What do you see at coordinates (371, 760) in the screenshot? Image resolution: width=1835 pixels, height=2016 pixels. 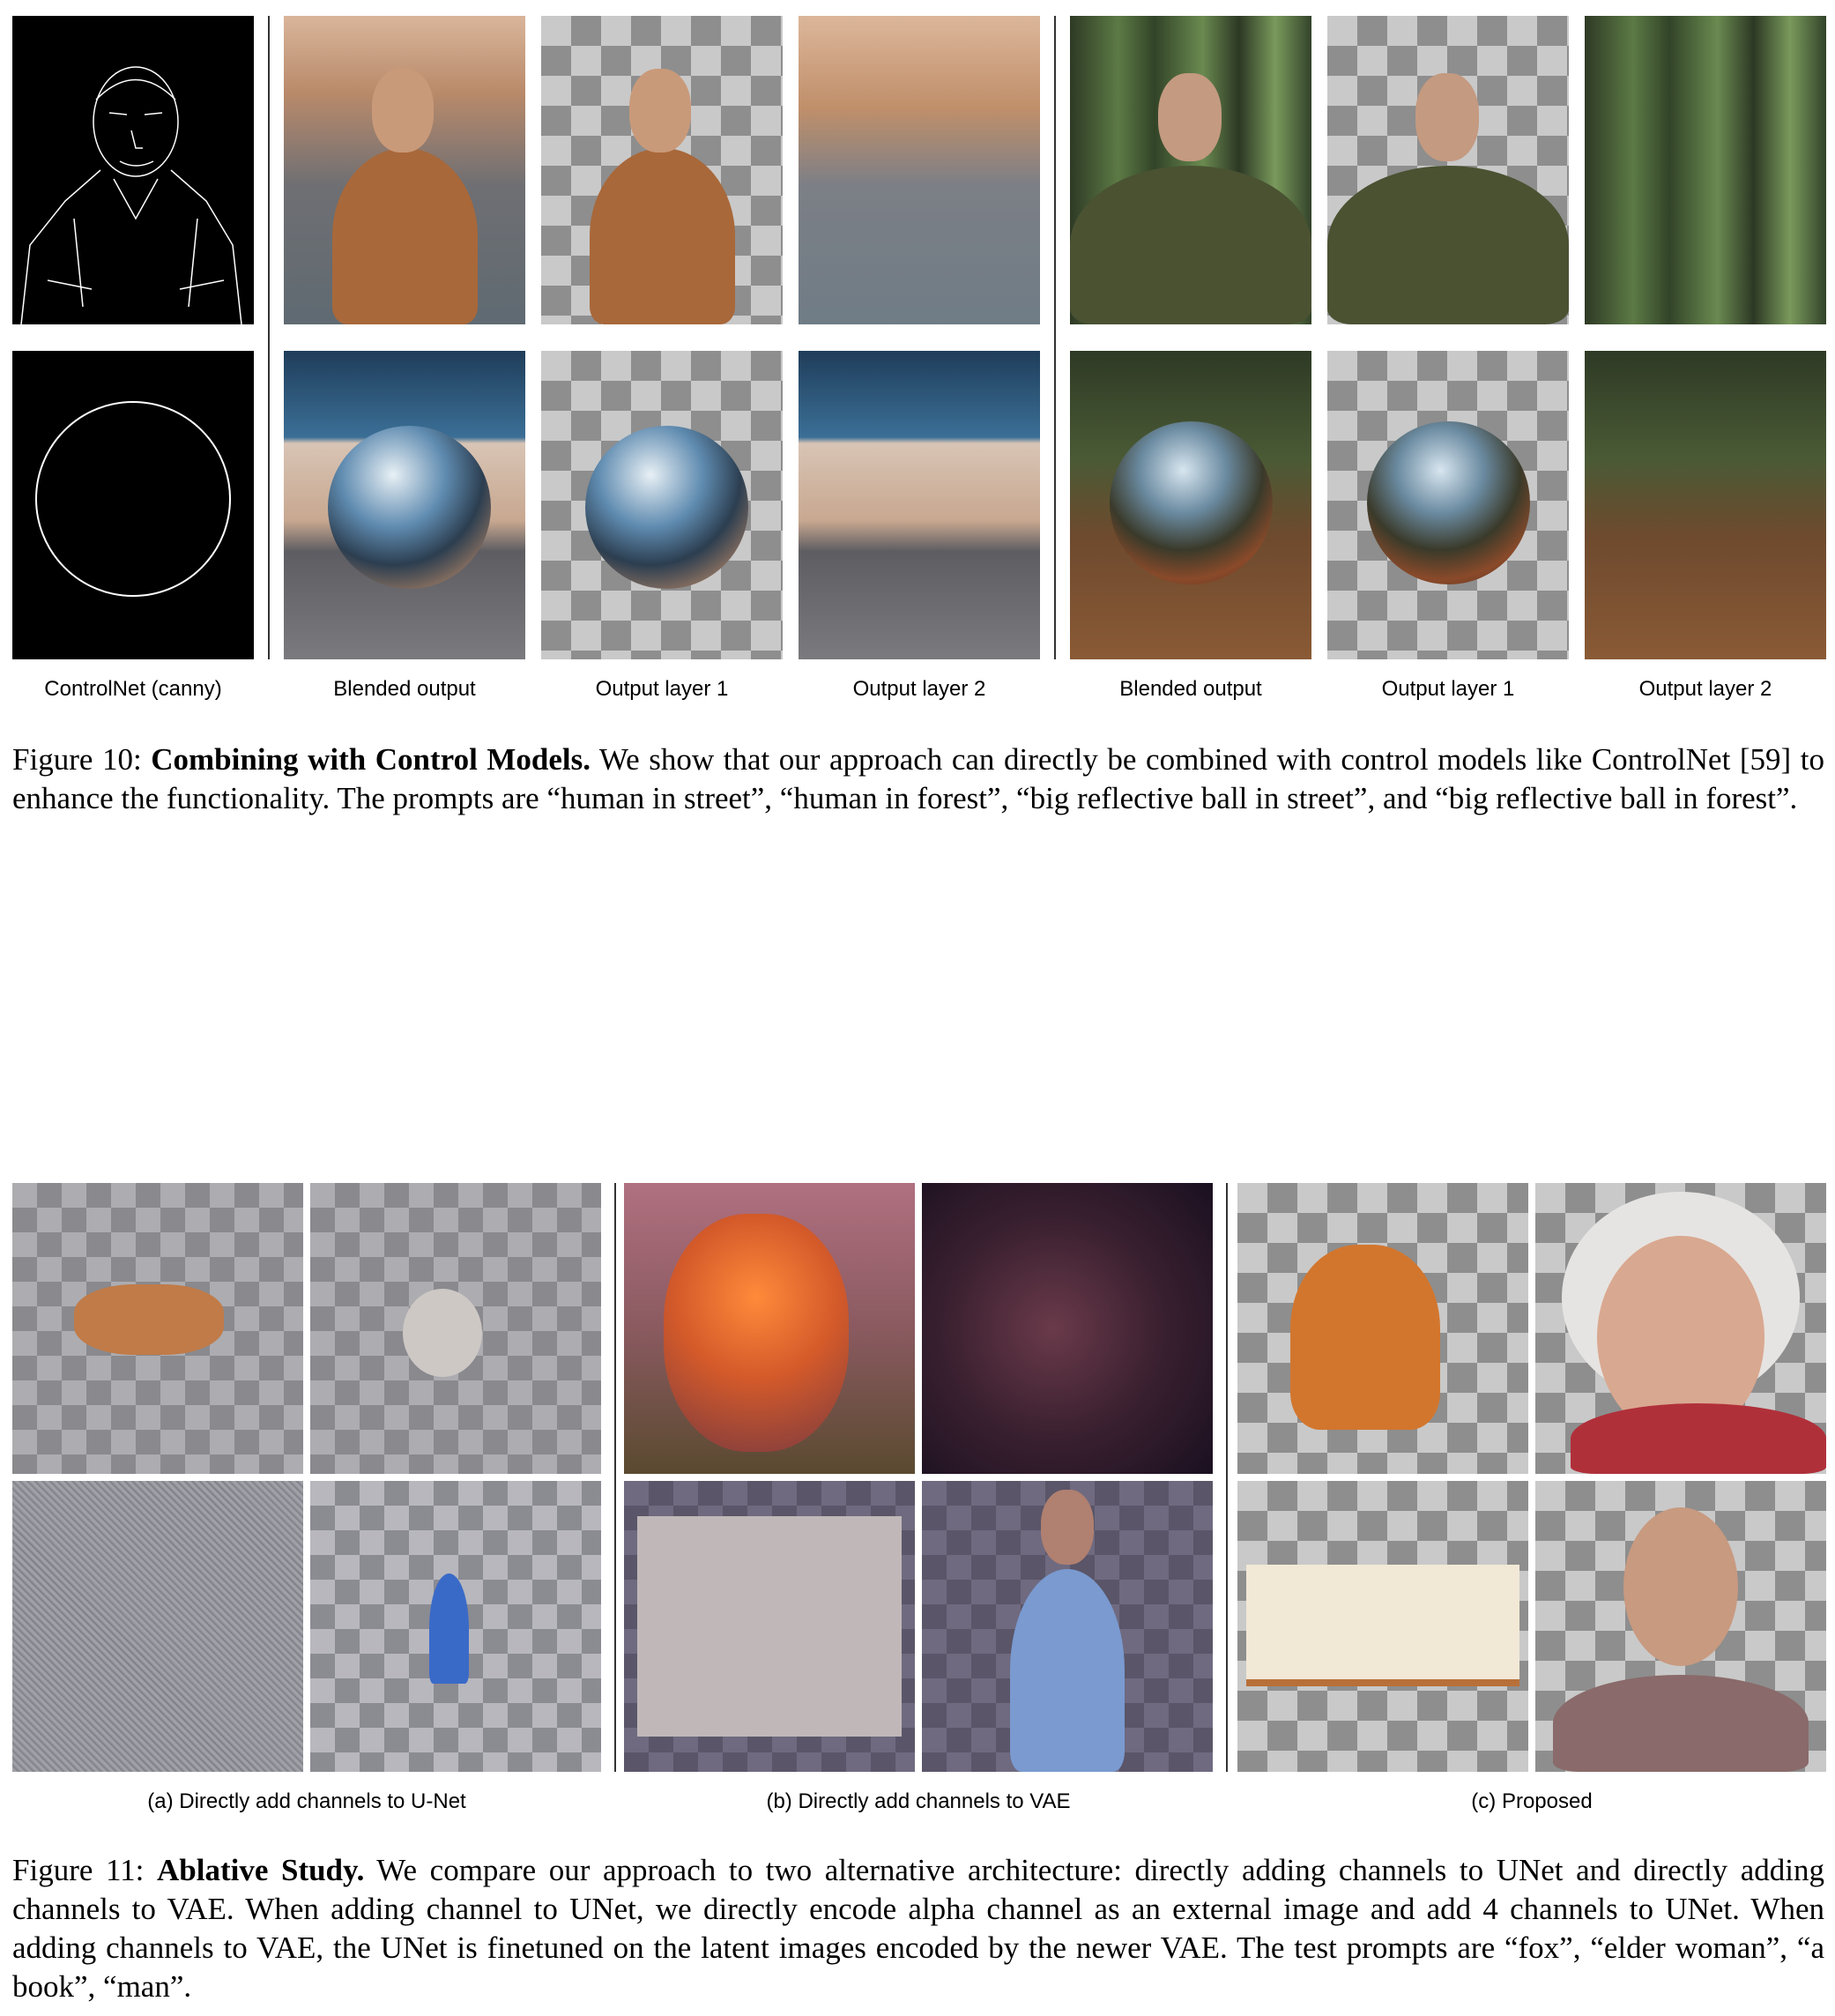 I see `caption-title: Combining with Control Models.` at bounding box center [371, 760].